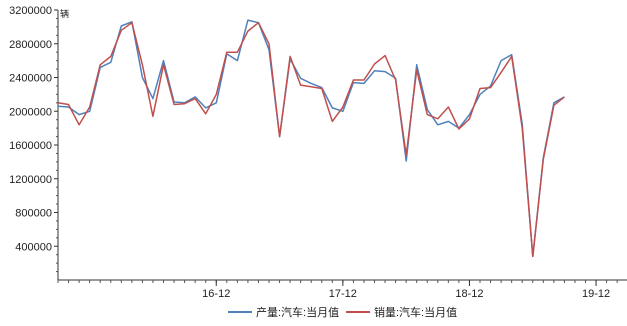 The width and height of the screenshot is (627, 326). I want to click on x-tick-label: 16-12, so click(216, 294).